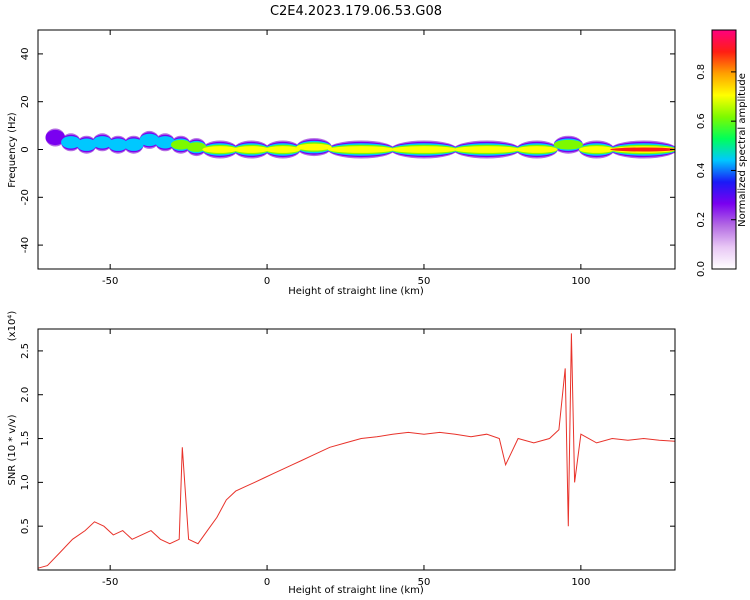 The image size is (750, 600). I want to click on y-tick-label: -20, so click(25, 197).